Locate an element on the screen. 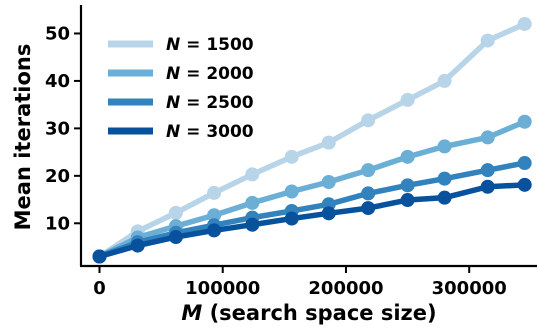 The image size is (538, 327). legend-item: N = 2000 is located at coordinates (181, 74).